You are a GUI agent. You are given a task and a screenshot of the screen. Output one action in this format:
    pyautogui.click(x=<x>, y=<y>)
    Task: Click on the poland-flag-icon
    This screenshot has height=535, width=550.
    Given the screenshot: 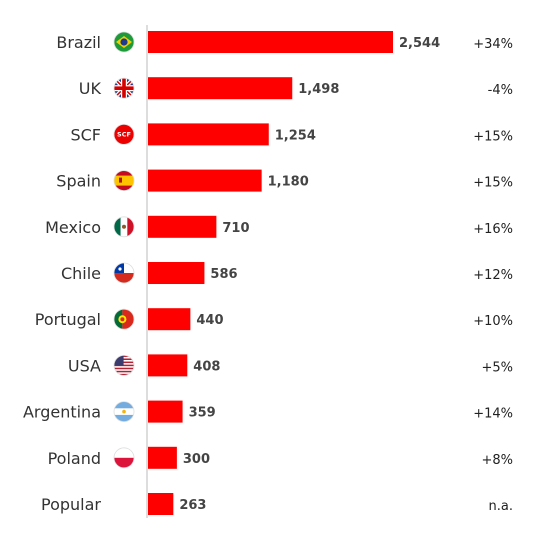 What is the action you would take?
    pyautogui.click(x=124, y=458)
    